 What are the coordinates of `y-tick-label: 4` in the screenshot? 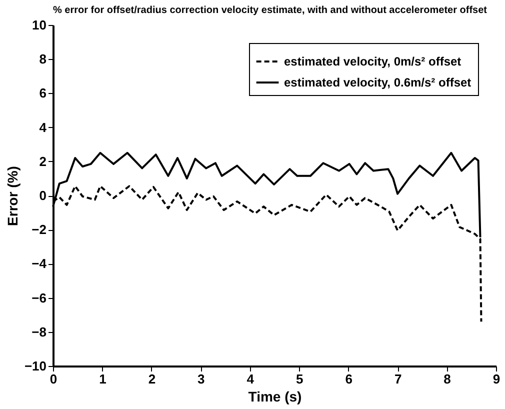 It's located at (43, 127).